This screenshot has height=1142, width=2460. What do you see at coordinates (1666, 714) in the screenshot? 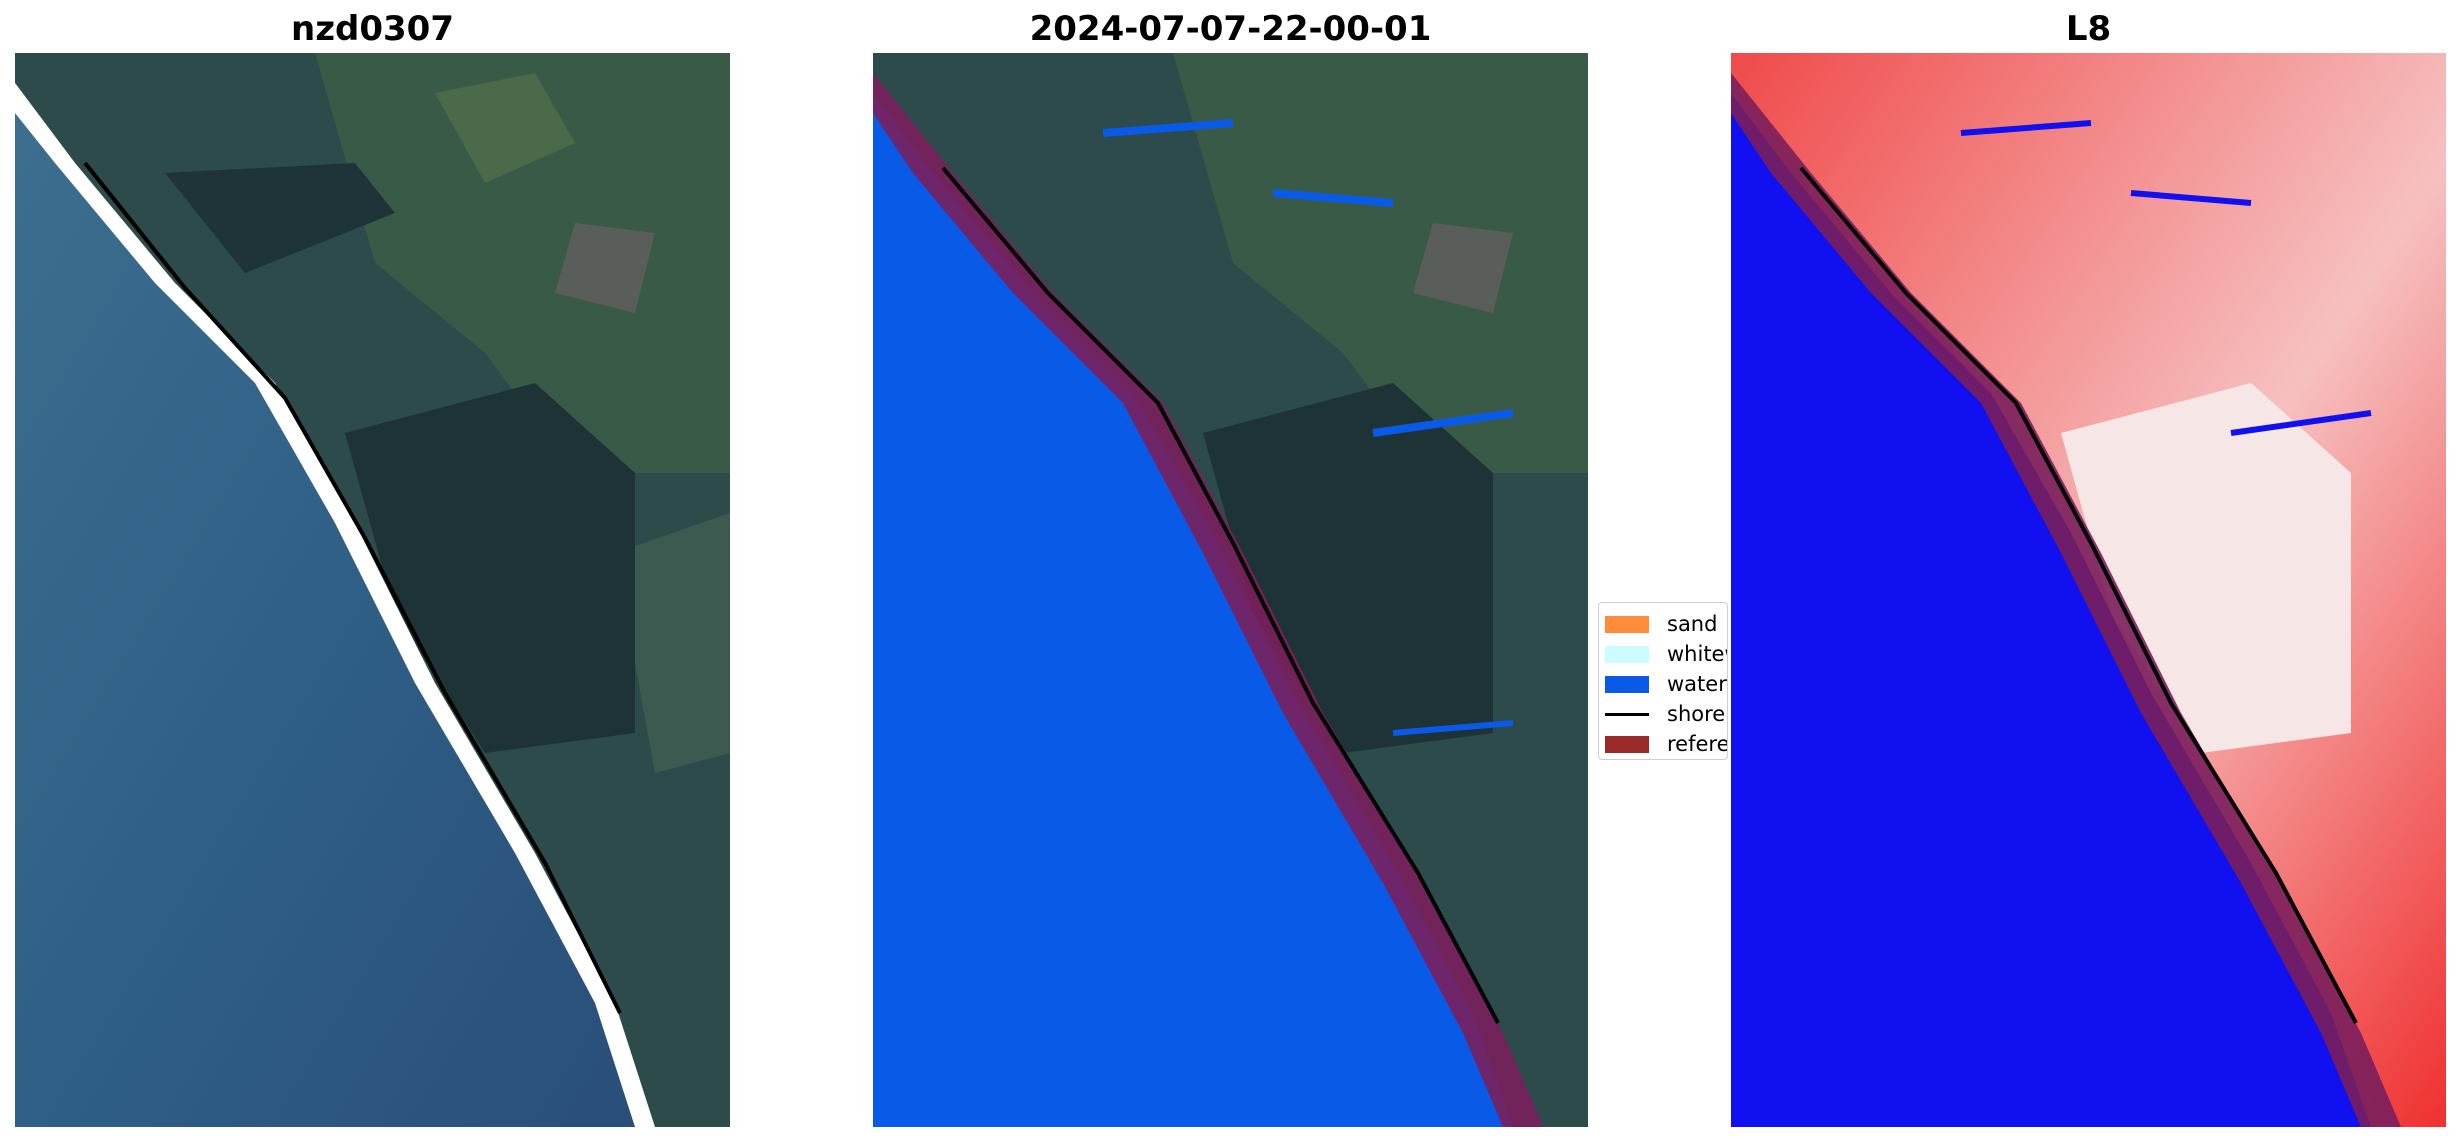
I see `legend-item-shoreline: shorel` at bounding box center [1666, 714].